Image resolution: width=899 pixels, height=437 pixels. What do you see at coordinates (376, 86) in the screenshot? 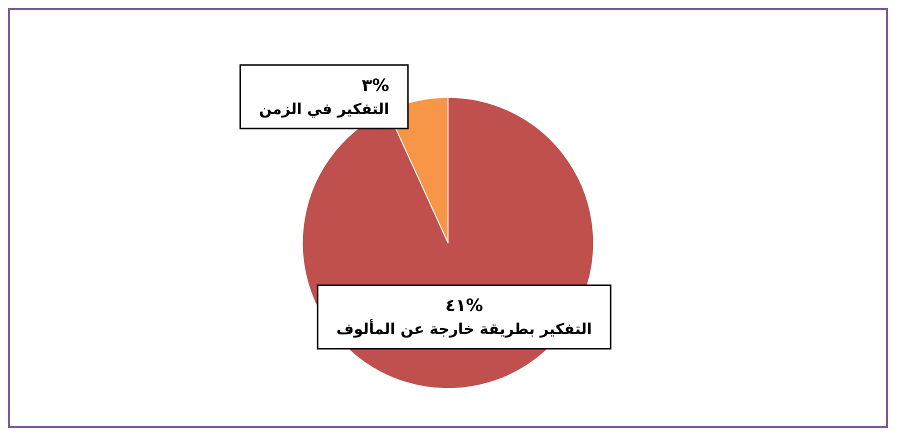
I see `data-label: ٣%` at bounding box center [376, 86].